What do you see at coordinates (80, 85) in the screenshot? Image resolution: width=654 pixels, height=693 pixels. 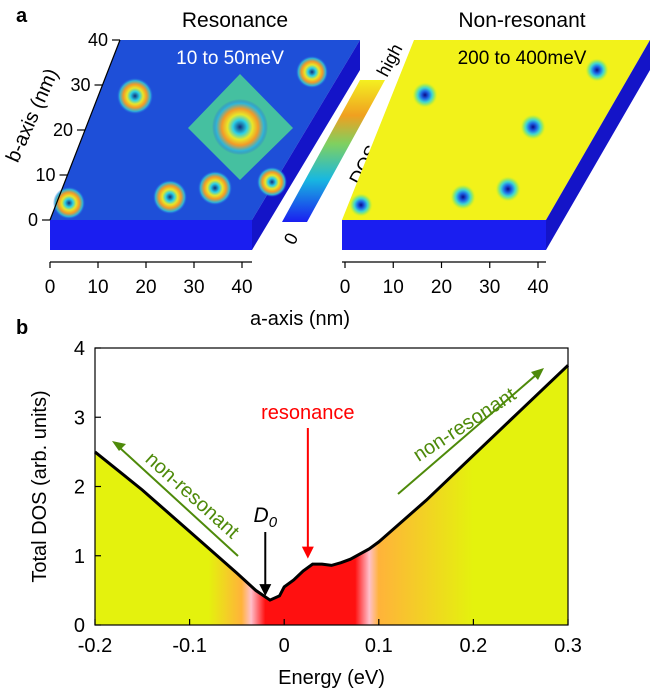 I see `b-axis-tick-label: 30` at bounding box center [80, 85].